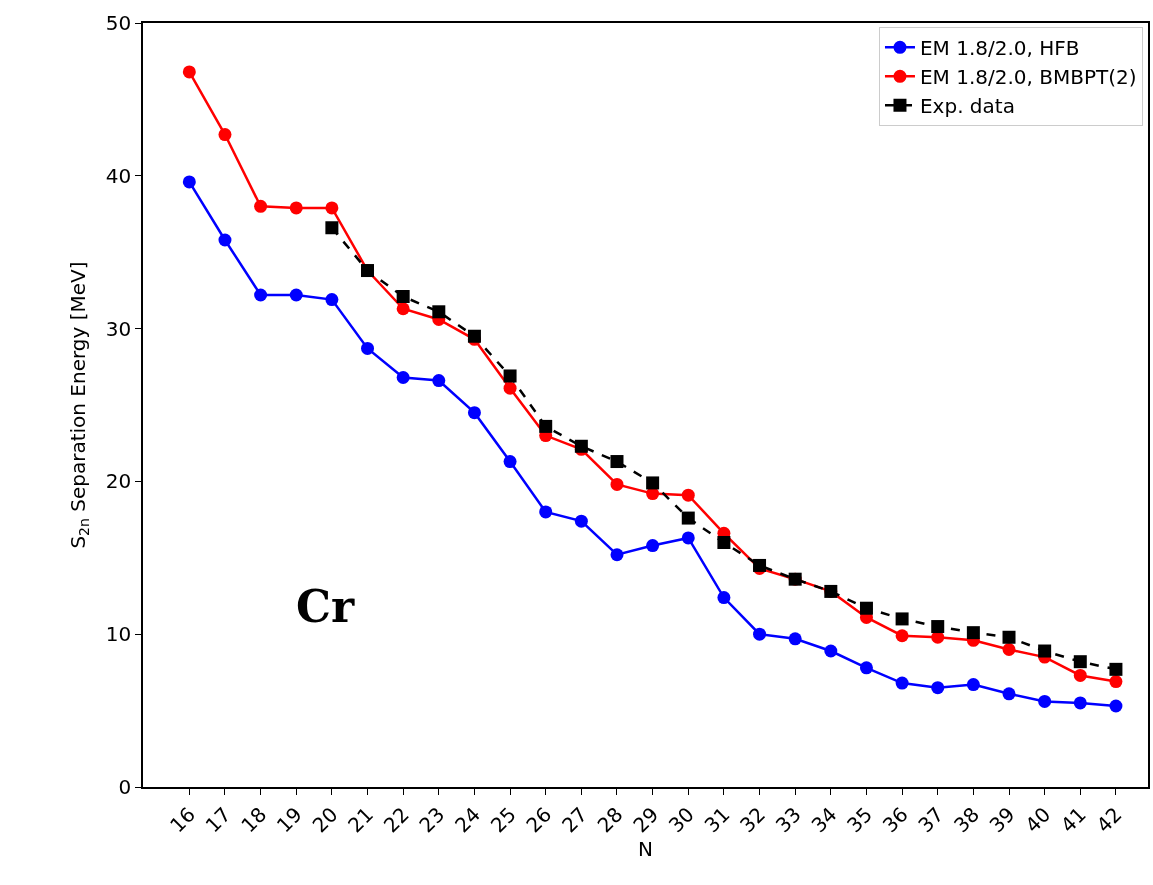 This screenshot has height=885, width=1153. What do you see at coordinates (125, 787) in the screenshot?
I see `y-tick-label: 0` at bounding box center [125, 787].